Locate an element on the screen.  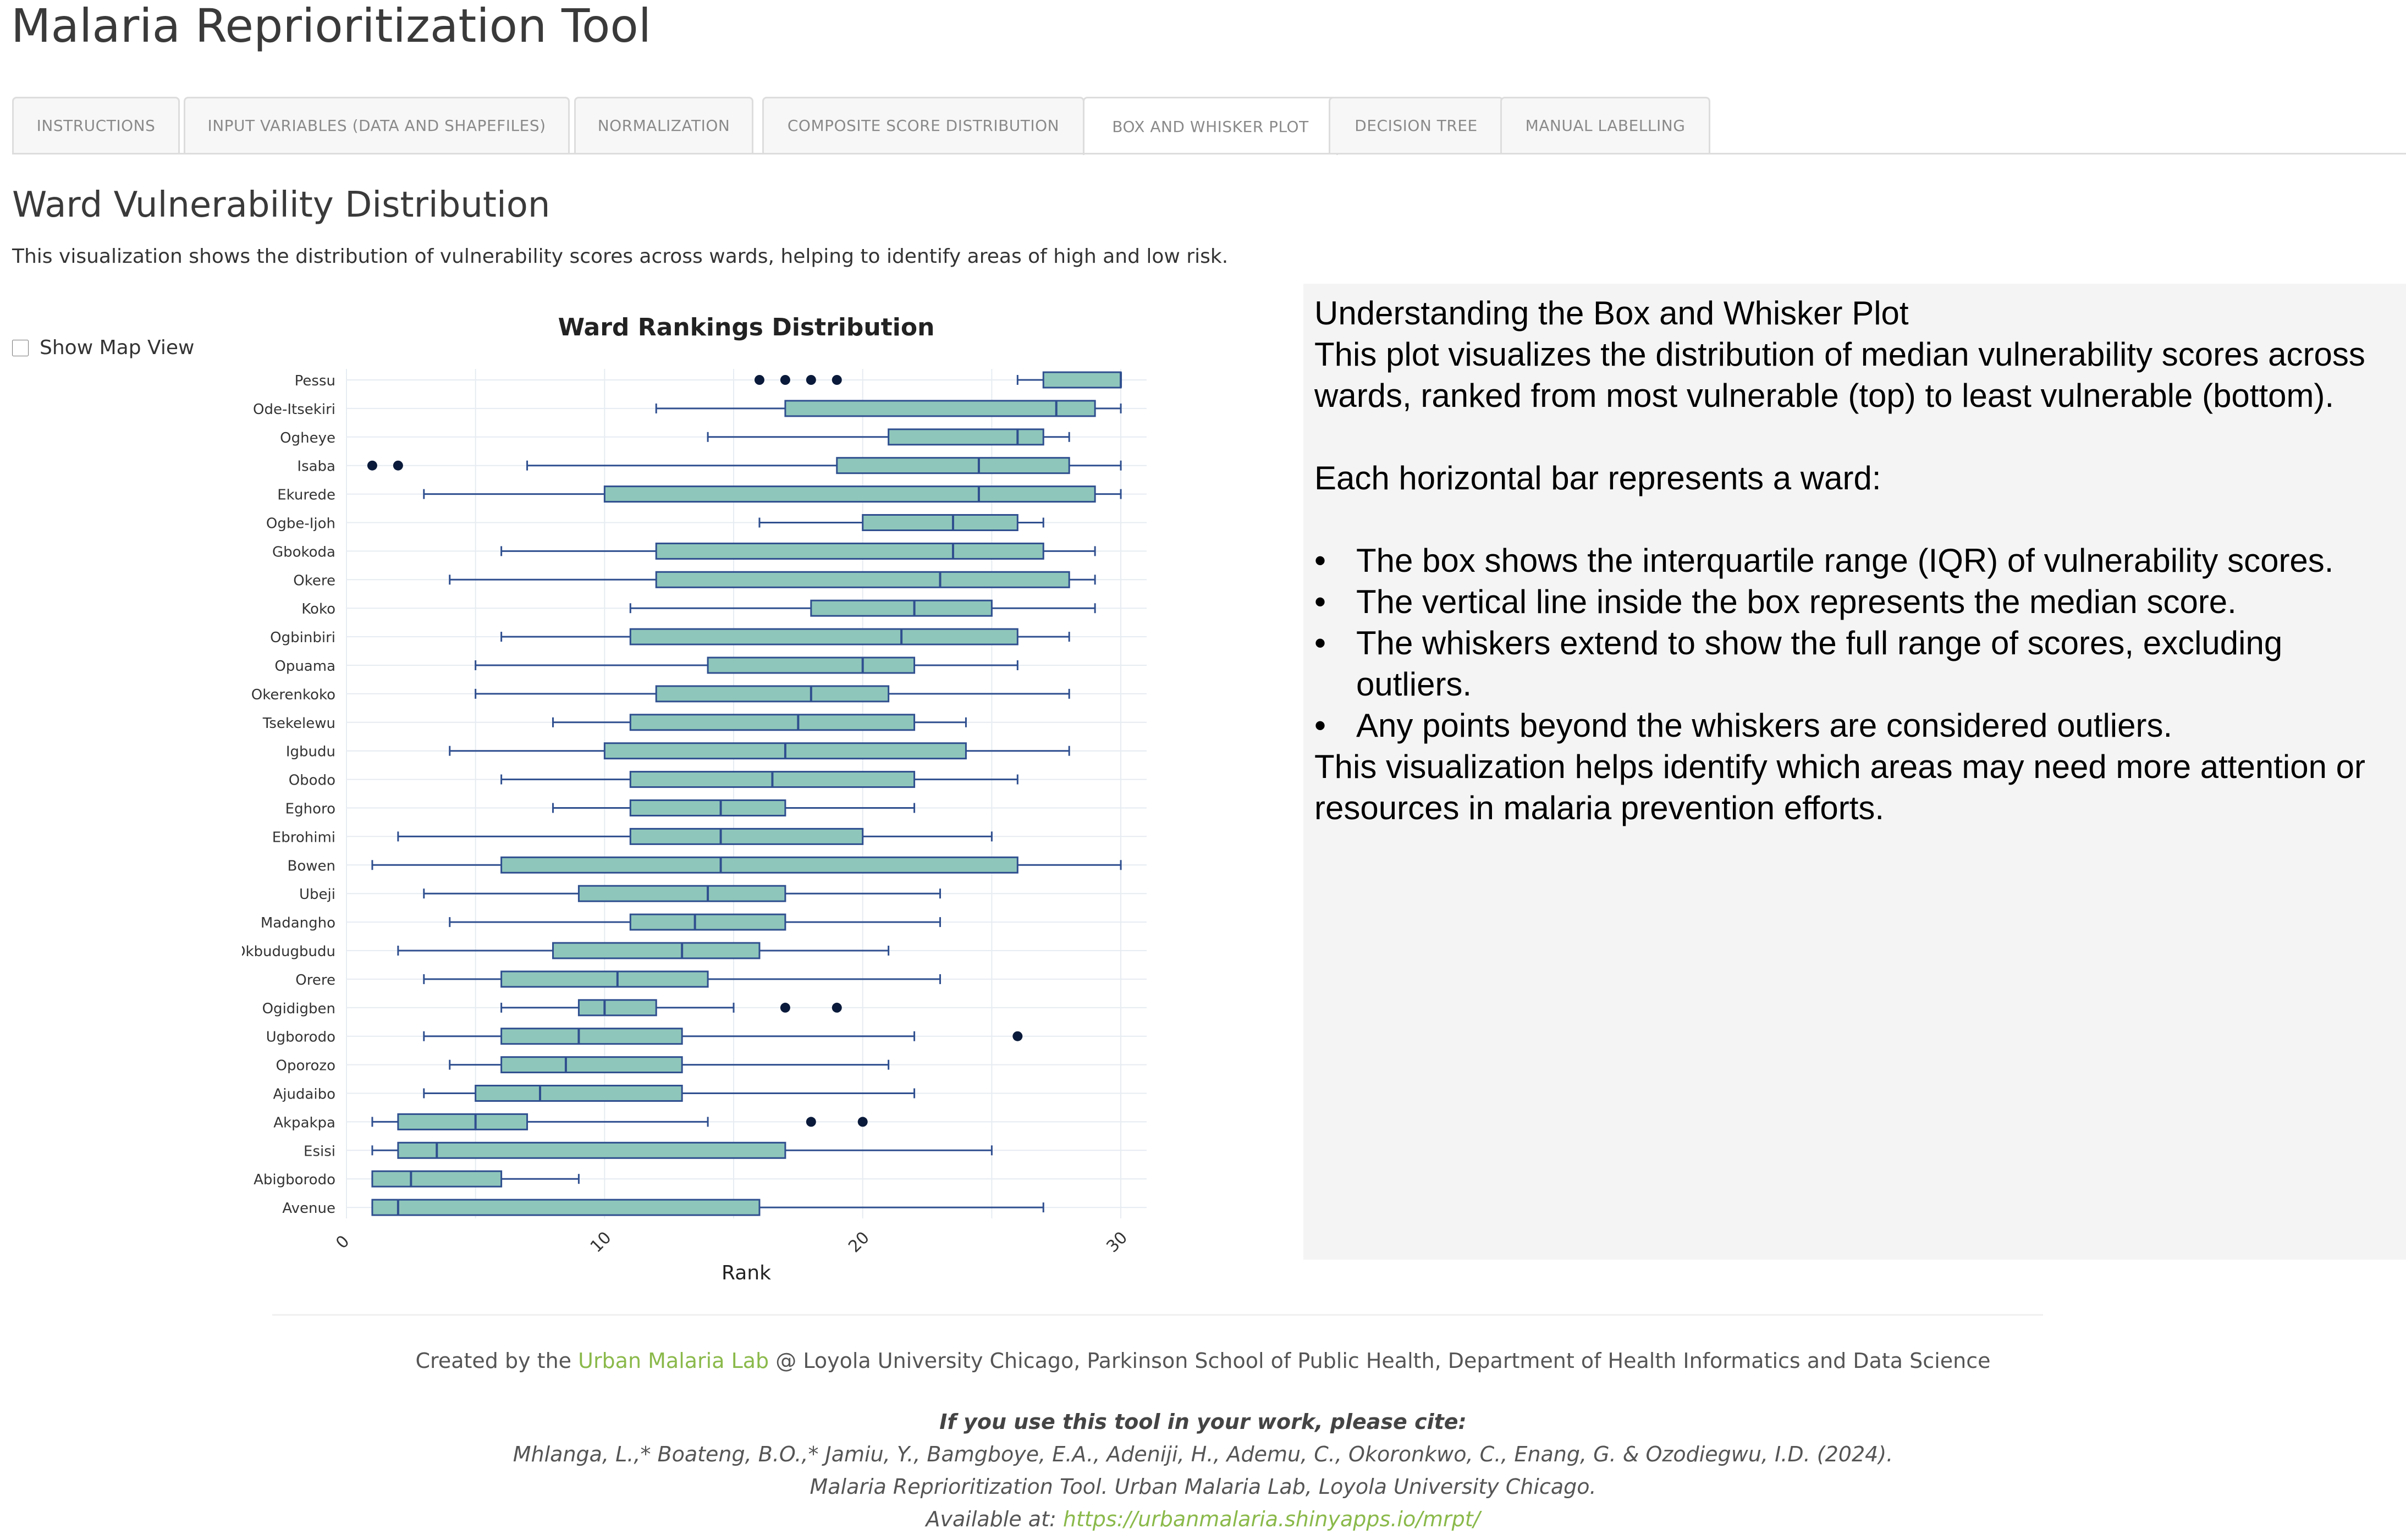
ward-label: Avenue is located at coordinates (309, 1208).